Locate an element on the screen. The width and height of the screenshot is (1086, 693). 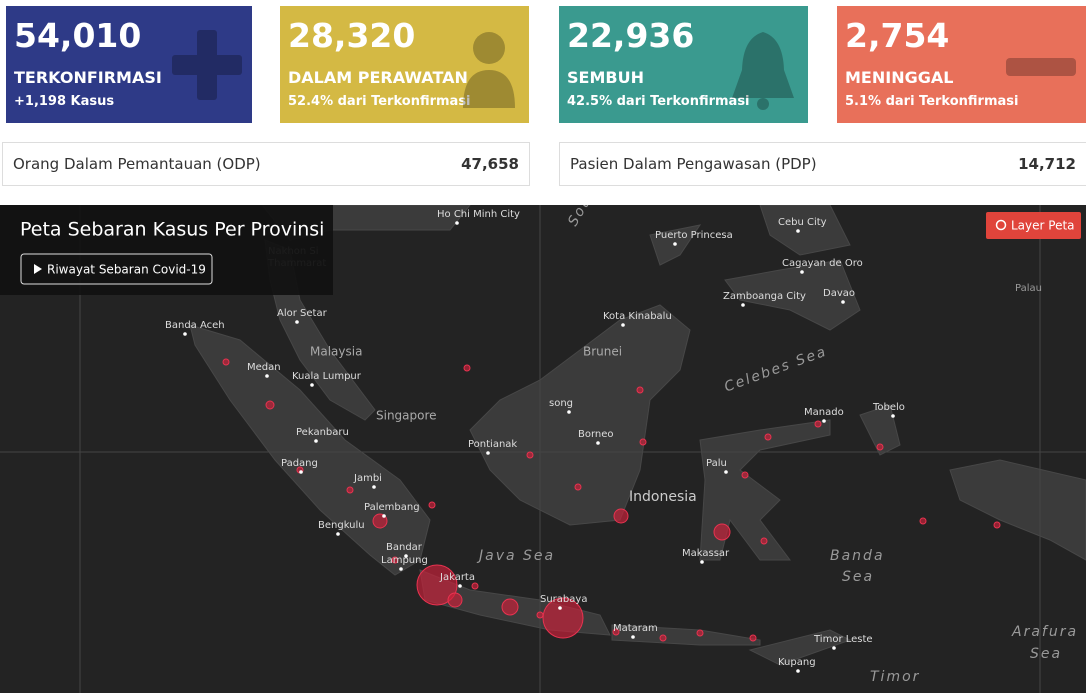
place-label: Ho Chi Minh City is located at coordinates (478, 214).